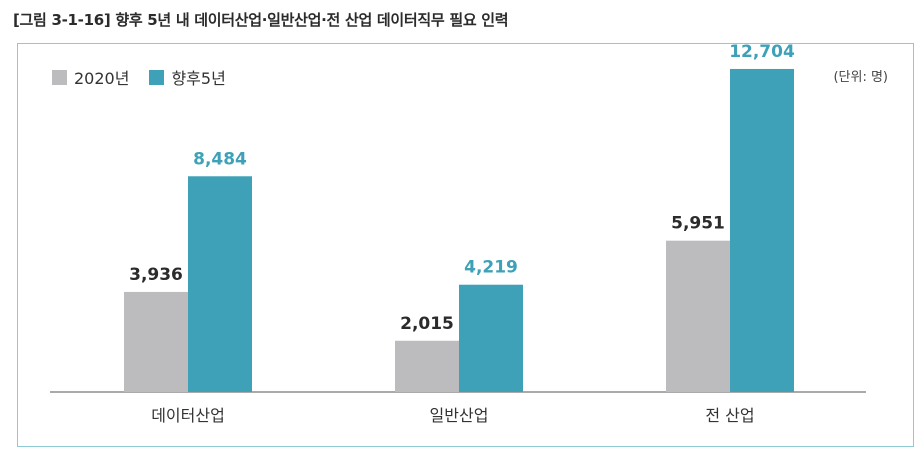 This screenshot has height=463, width=922. What do you see at coordinates (157, 77) in the screenshot?
I see `legend-swatch-future` at bounding box center [157, 77].